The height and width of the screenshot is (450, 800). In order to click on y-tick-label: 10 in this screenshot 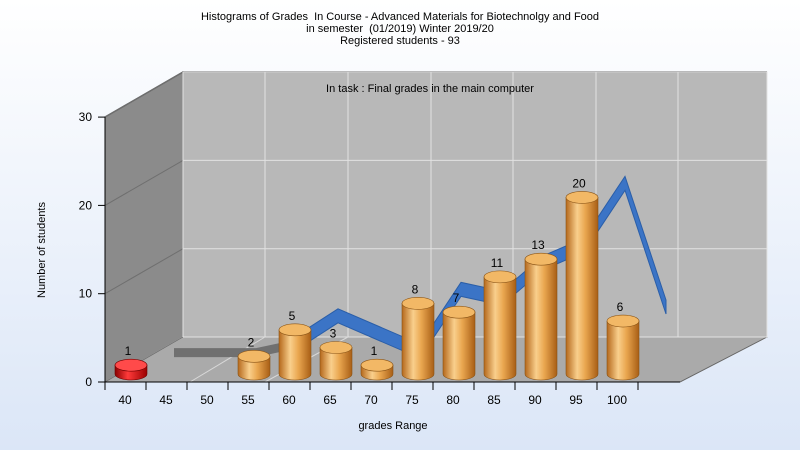, I will do `click(86, 294)`.